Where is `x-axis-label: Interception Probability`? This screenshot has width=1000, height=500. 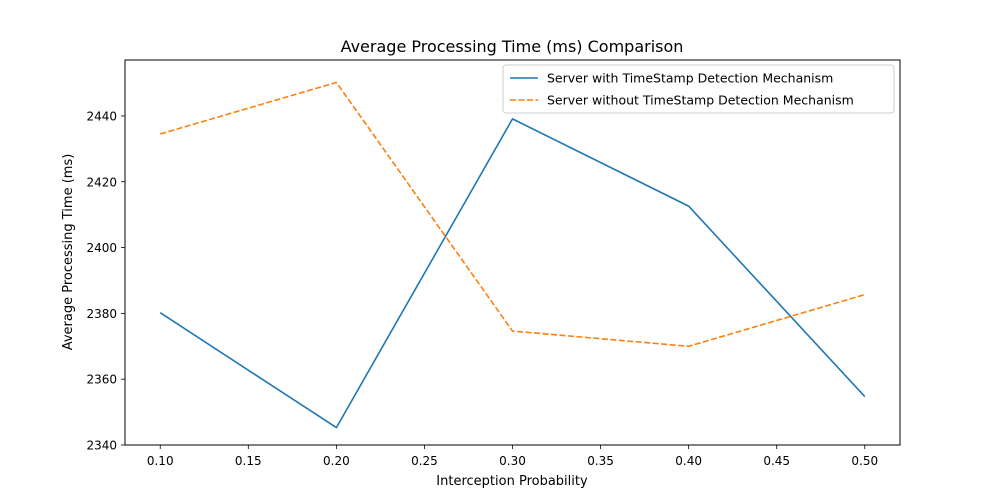 x-axis-label: Interception Probability is located at coordinates (512, 481).